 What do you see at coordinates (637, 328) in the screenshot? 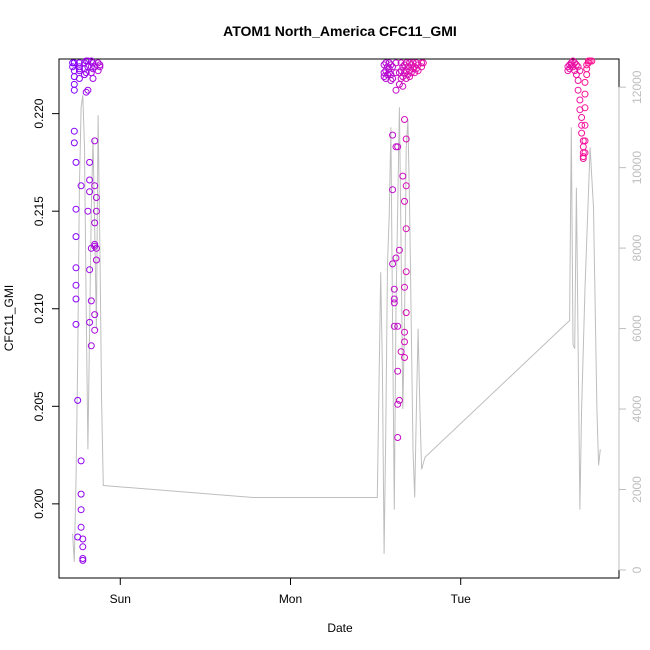
I see `y2-tick-label: 6000` at bounding box center [637, 328].